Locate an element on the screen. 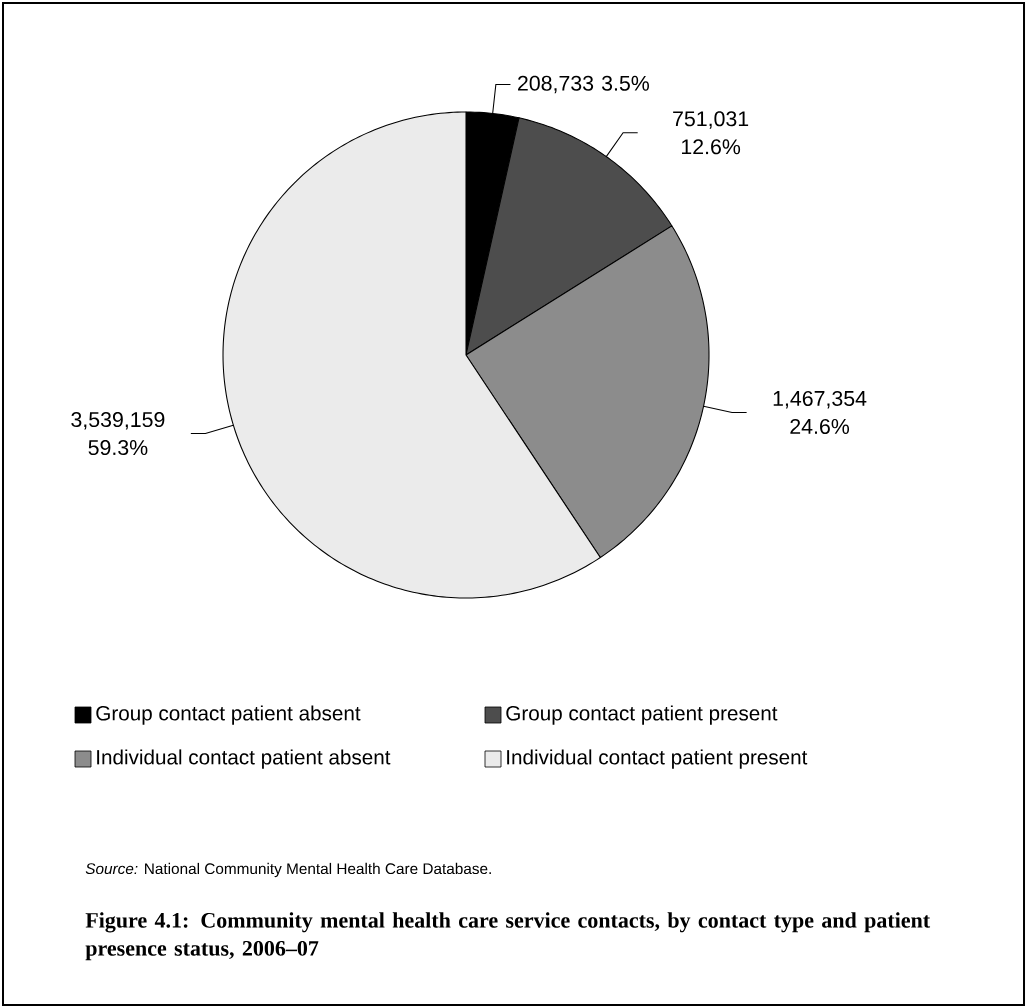 Image resolution: width=1027 pixels, height=1008 pixels. data-label: 3,539,159 59.3% is located at coordinates (118, 434).